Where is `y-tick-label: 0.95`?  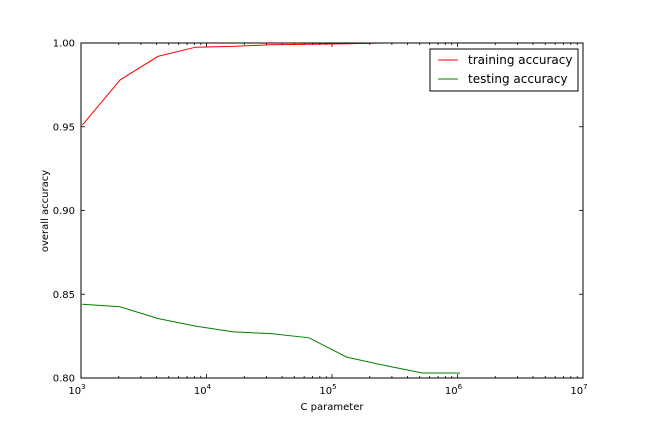
y-tick-label: 0.95 is located at coordinates (64, 127).